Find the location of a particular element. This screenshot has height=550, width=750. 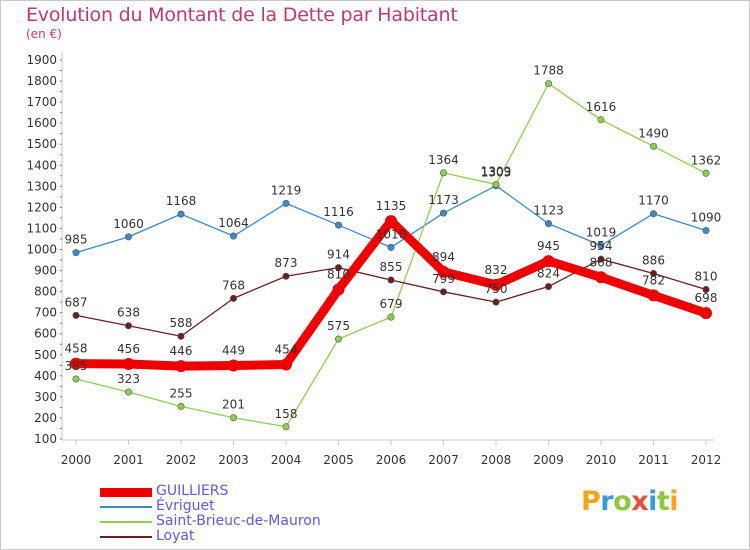

data-label: 1123 is located at coordinates (548, 211).